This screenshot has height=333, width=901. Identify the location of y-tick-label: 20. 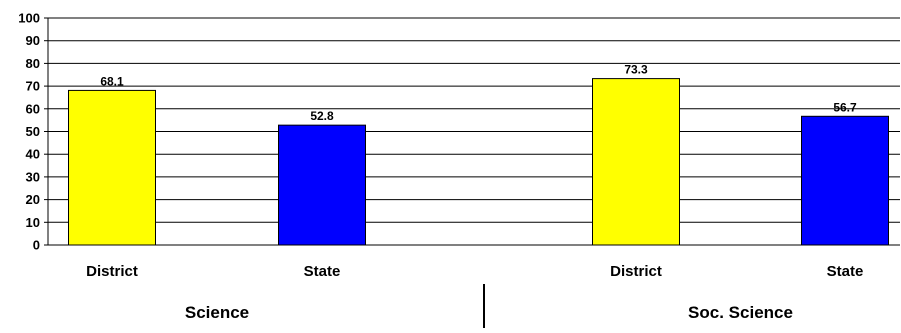
(33, 199).